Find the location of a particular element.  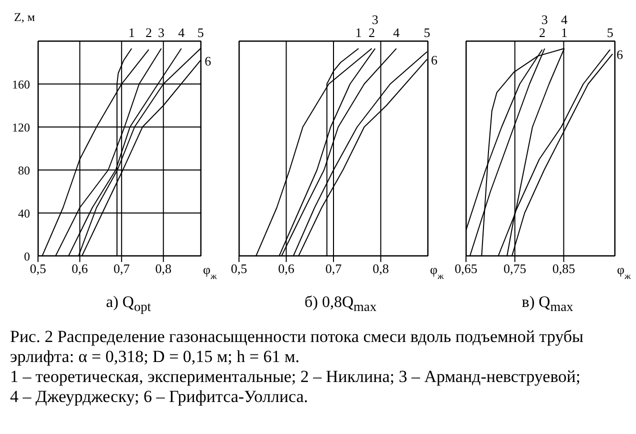

text: Рис. 2 Распределение газонасыщенности потока смеси вдоль подъемной трубы эрлифта: α = 0,318; D = 0,15 м; h = 61 м. is located at coordinates (297, 347).